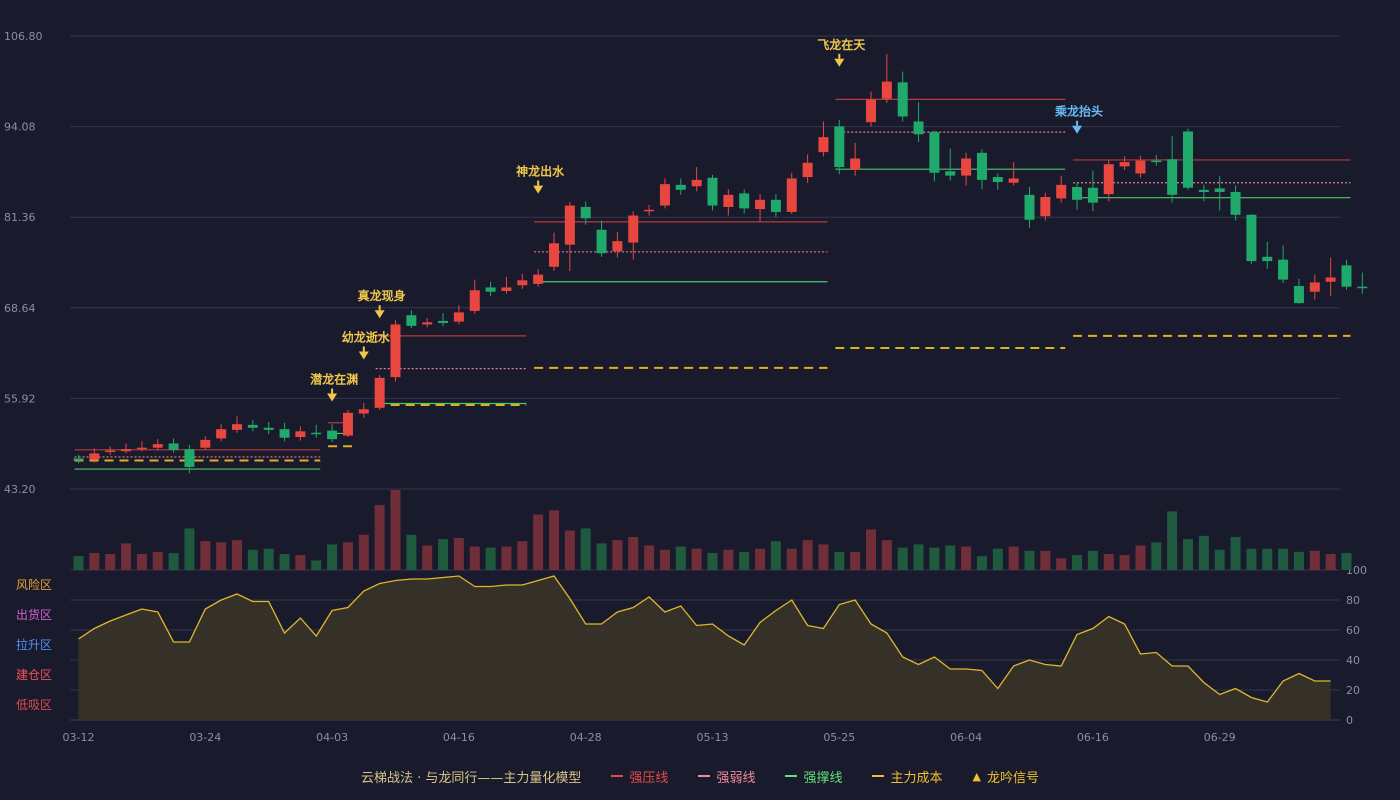 The image size is (1400, 800). What do you see at coordinates (1093, 737) in the screenshot?
I see `x-tick-label: 06-16` at bounding box center [1093, 737].